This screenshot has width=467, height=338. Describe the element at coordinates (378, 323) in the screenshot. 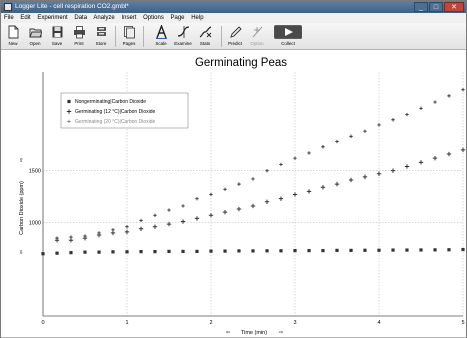

I see `x-tick-label: 4` at that location.